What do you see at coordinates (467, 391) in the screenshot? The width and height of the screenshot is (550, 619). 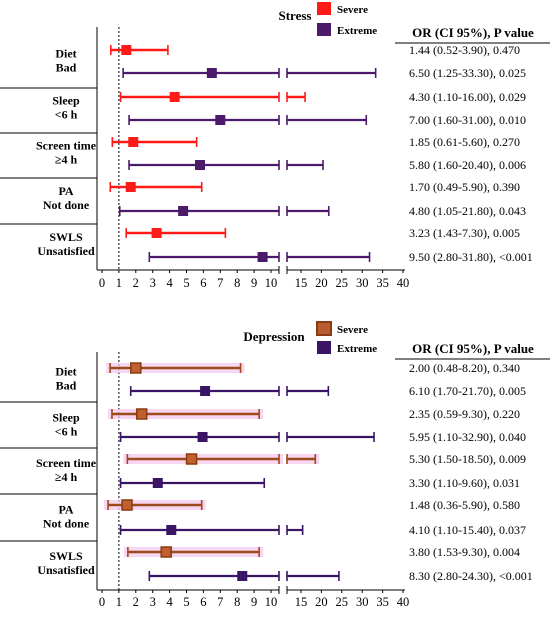 I see `or-ci-p-text: 6.10 (1.70-21.70), 0.005` at bounding box center [467, 391].